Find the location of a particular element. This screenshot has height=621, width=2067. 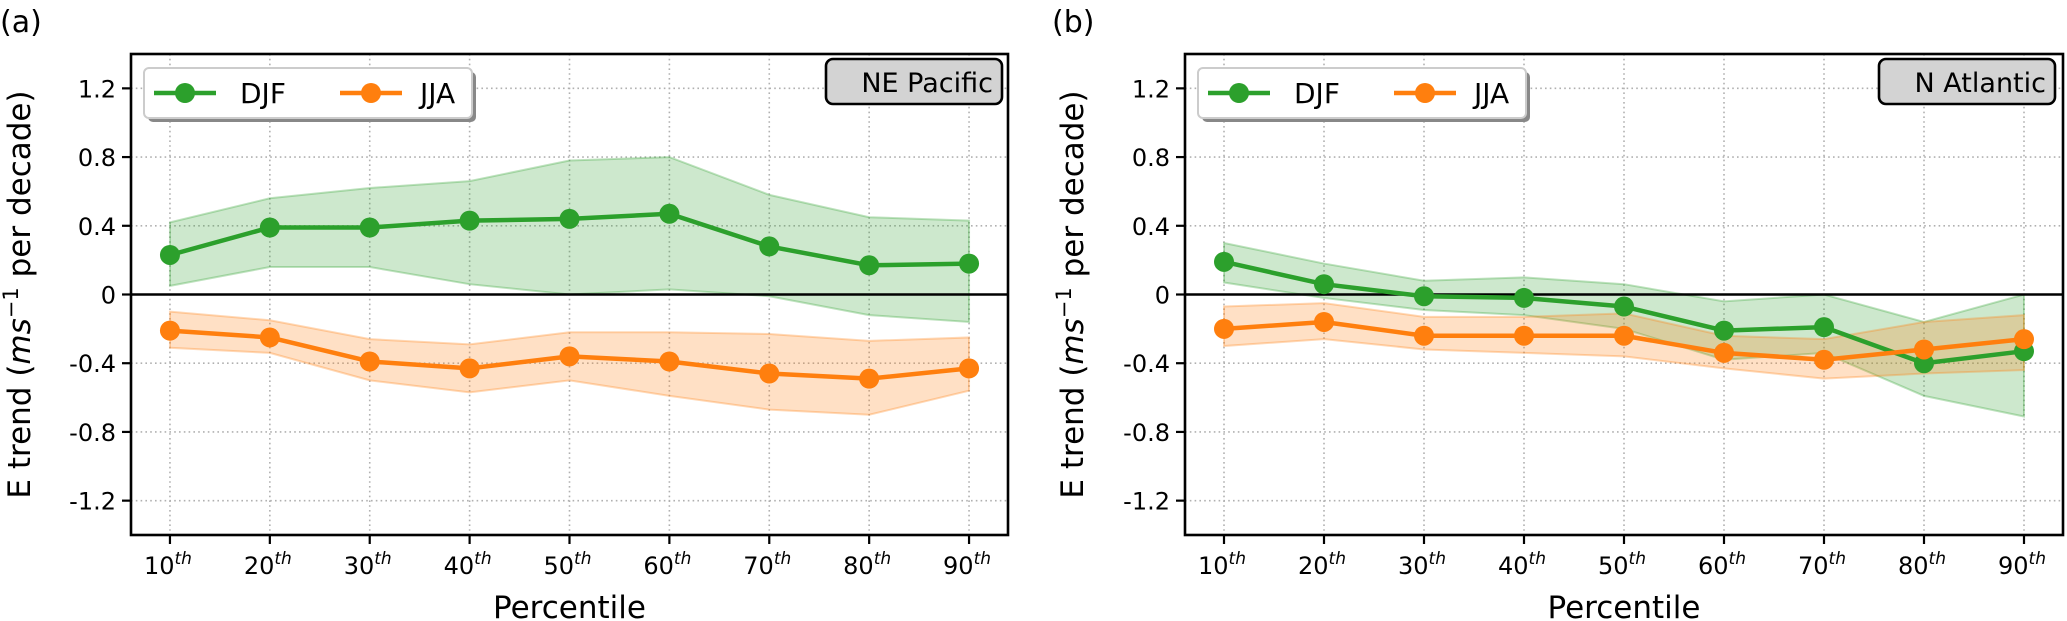

legend-marker-djf is located at coordinates (1239, 93).